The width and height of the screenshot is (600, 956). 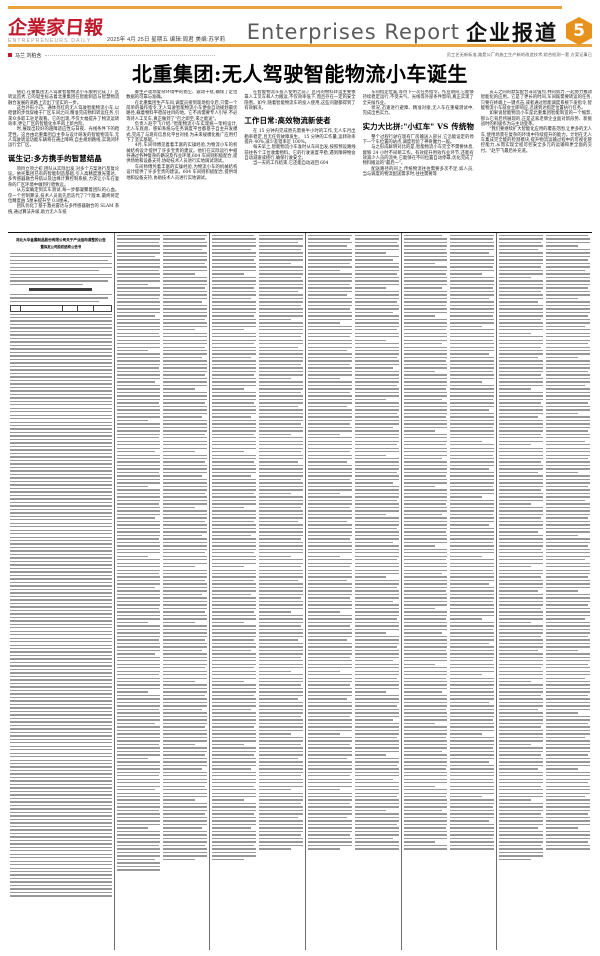 I want to click on announcement-table-rows, so click(x=61, y=605).